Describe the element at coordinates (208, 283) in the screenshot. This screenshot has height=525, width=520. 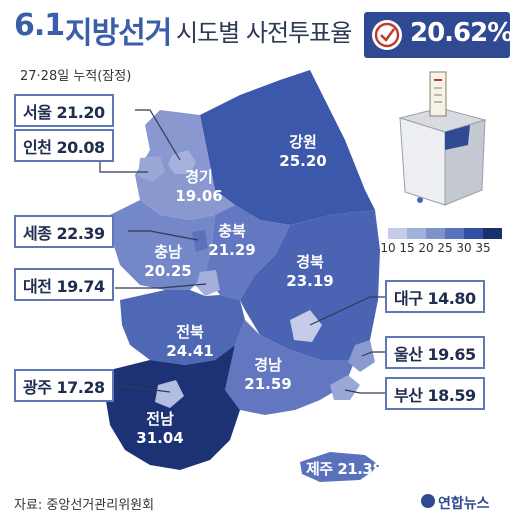
I see `region-daejeon` at that location.